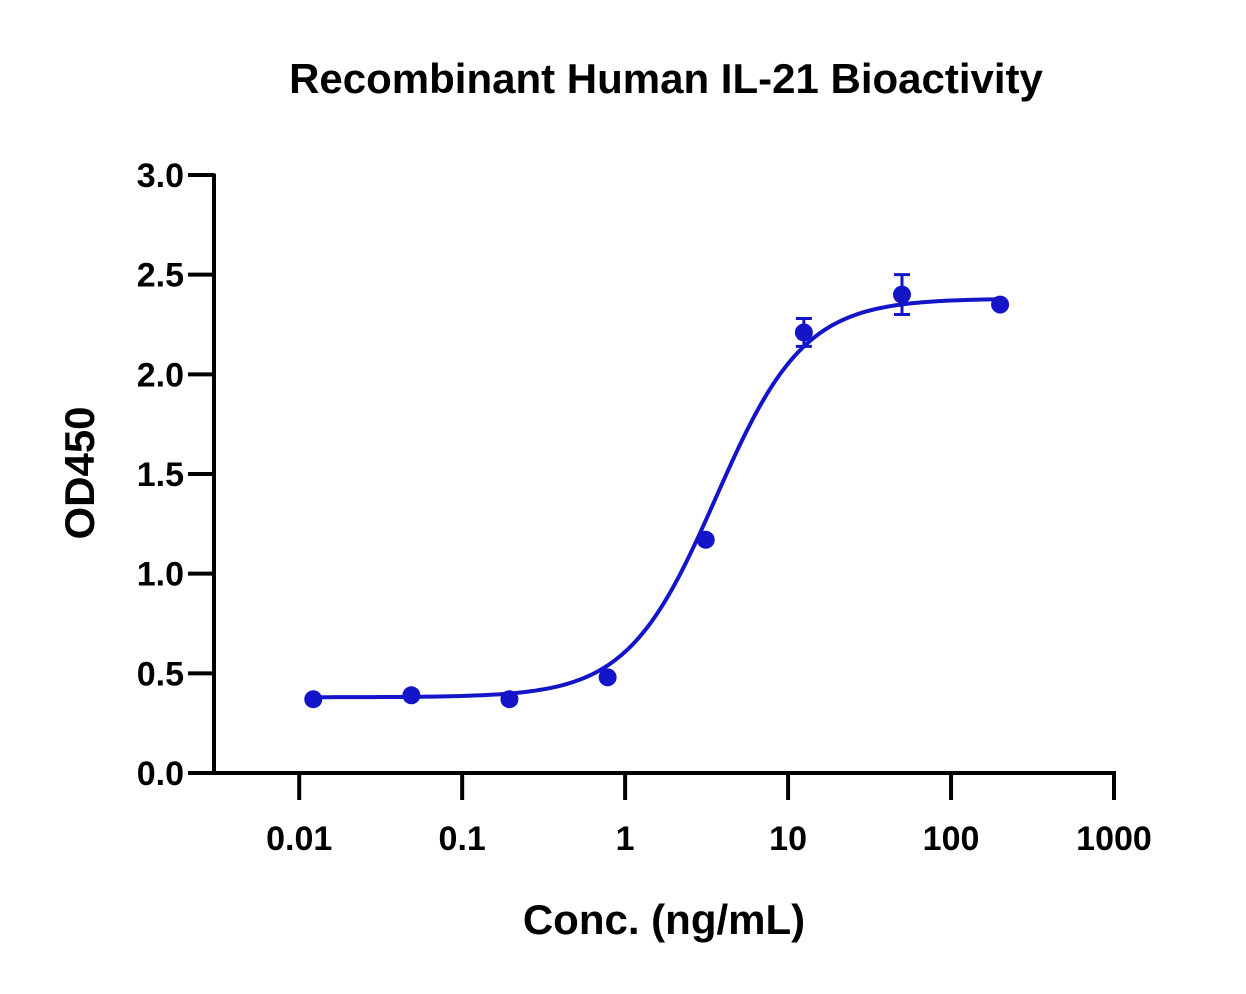 This screenshot has width=1246, height=994. I want to click on x-tick-label: 10, so click(788, 839).